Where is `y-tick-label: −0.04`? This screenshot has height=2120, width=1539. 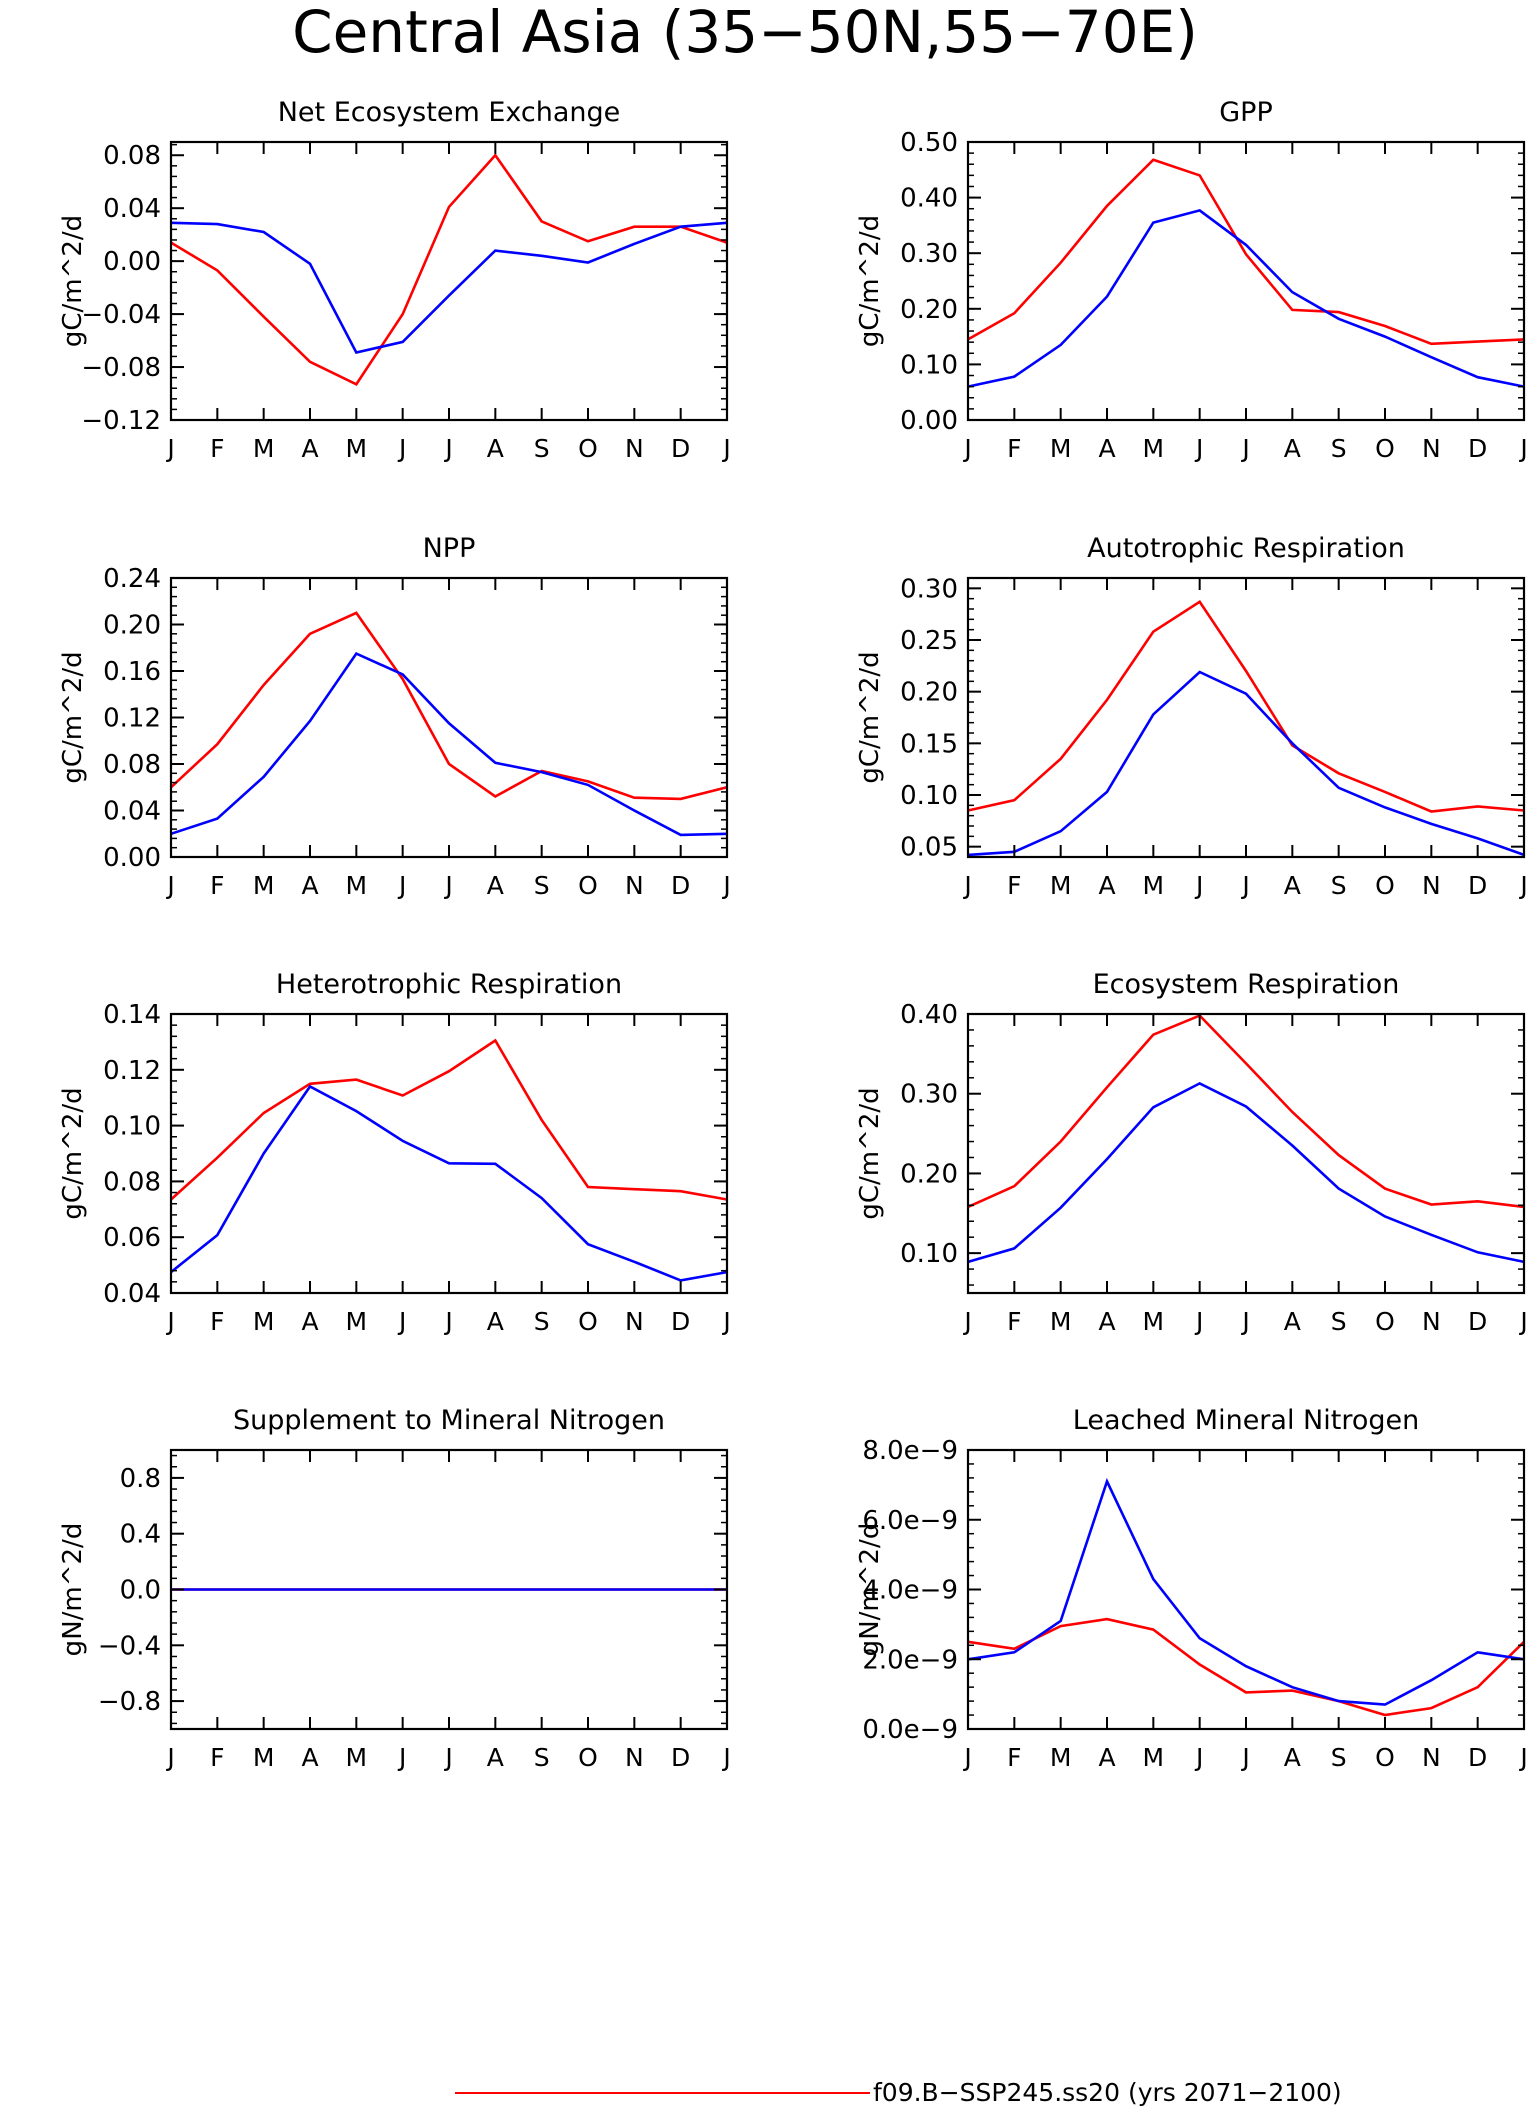
y-tick-label: −0.04 is located at coordinates (121, 315).